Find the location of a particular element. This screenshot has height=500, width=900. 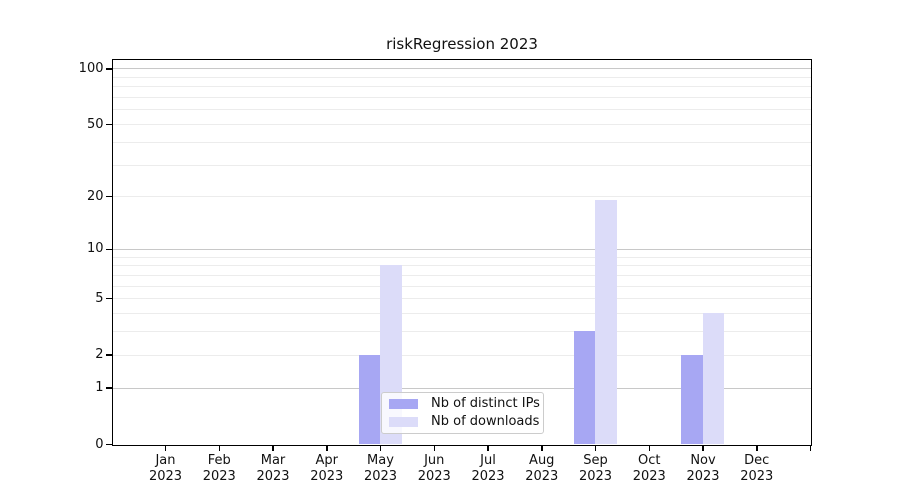

x-tick-label-month: Oct is located at coordinates (649, 460).